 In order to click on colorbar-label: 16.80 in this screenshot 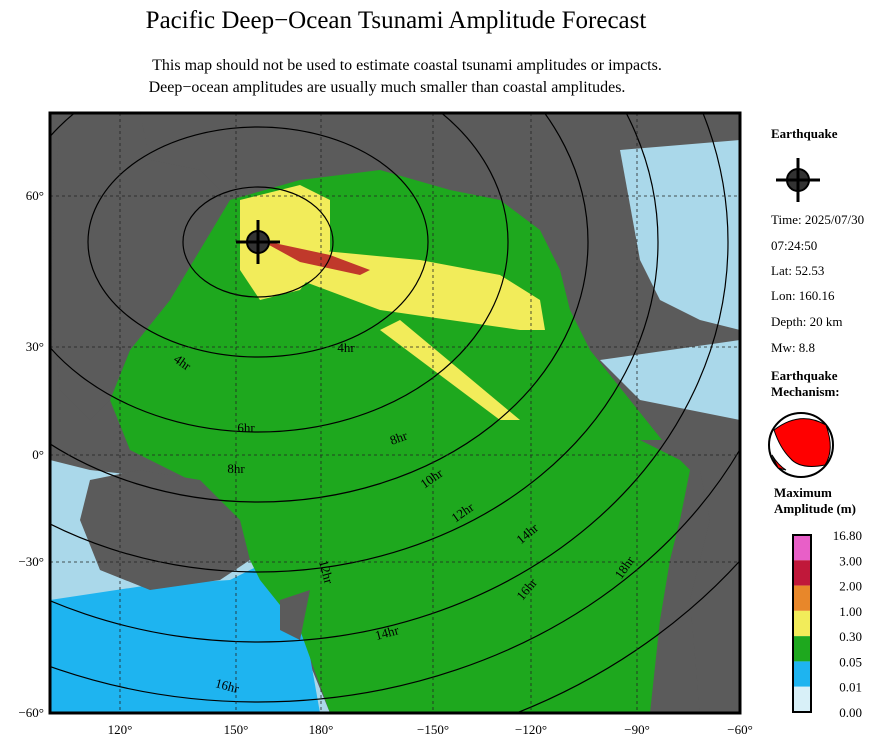, I will do `click(847, 535)`.